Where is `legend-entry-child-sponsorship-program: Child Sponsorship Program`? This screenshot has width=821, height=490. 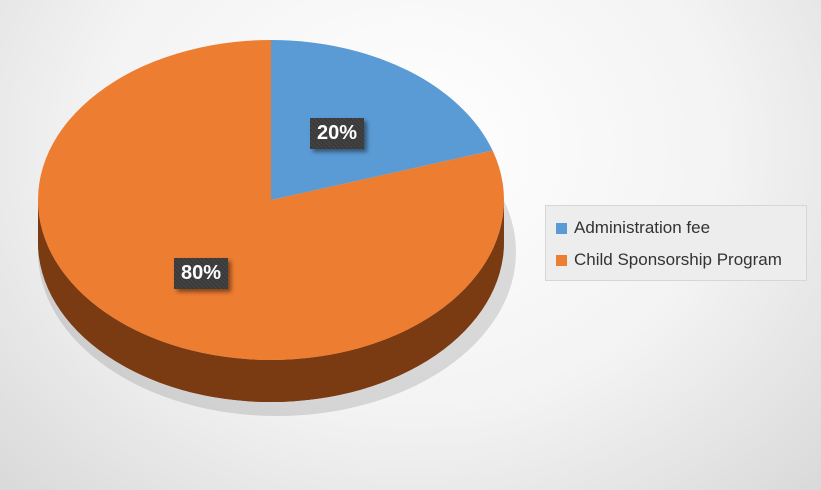 legend-entry-child-sponsorship-program: Child Sponsorship Program is located at coordinates (676, 260).